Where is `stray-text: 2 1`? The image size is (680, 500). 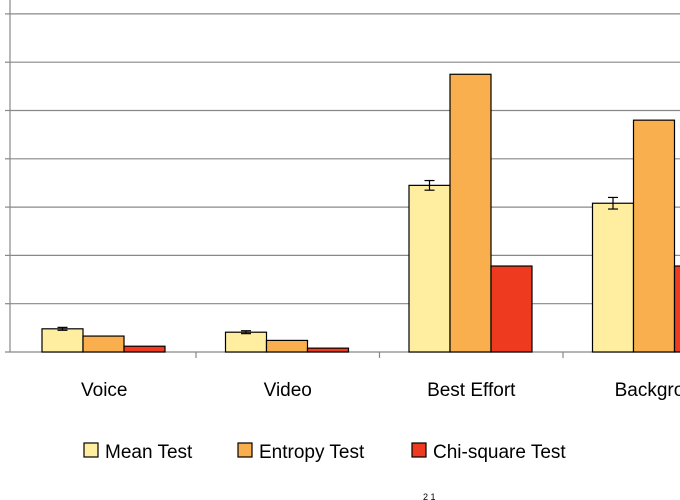 stray-text: 2 1 is located at coordinates (429, 496).